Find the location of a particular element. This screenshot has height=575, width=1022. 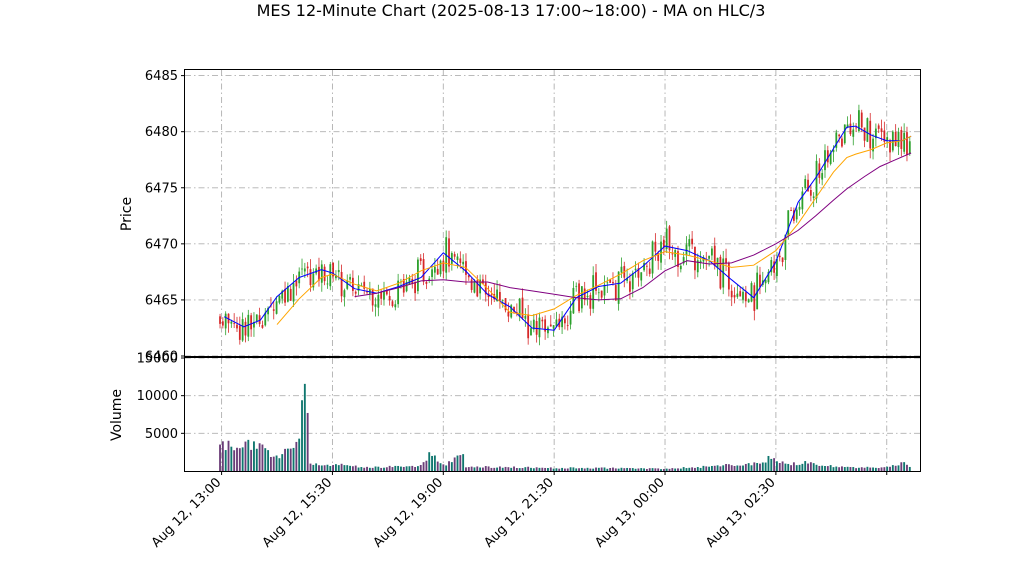

price-y-tick-label: 6485 is located at coordinates (161, 76).